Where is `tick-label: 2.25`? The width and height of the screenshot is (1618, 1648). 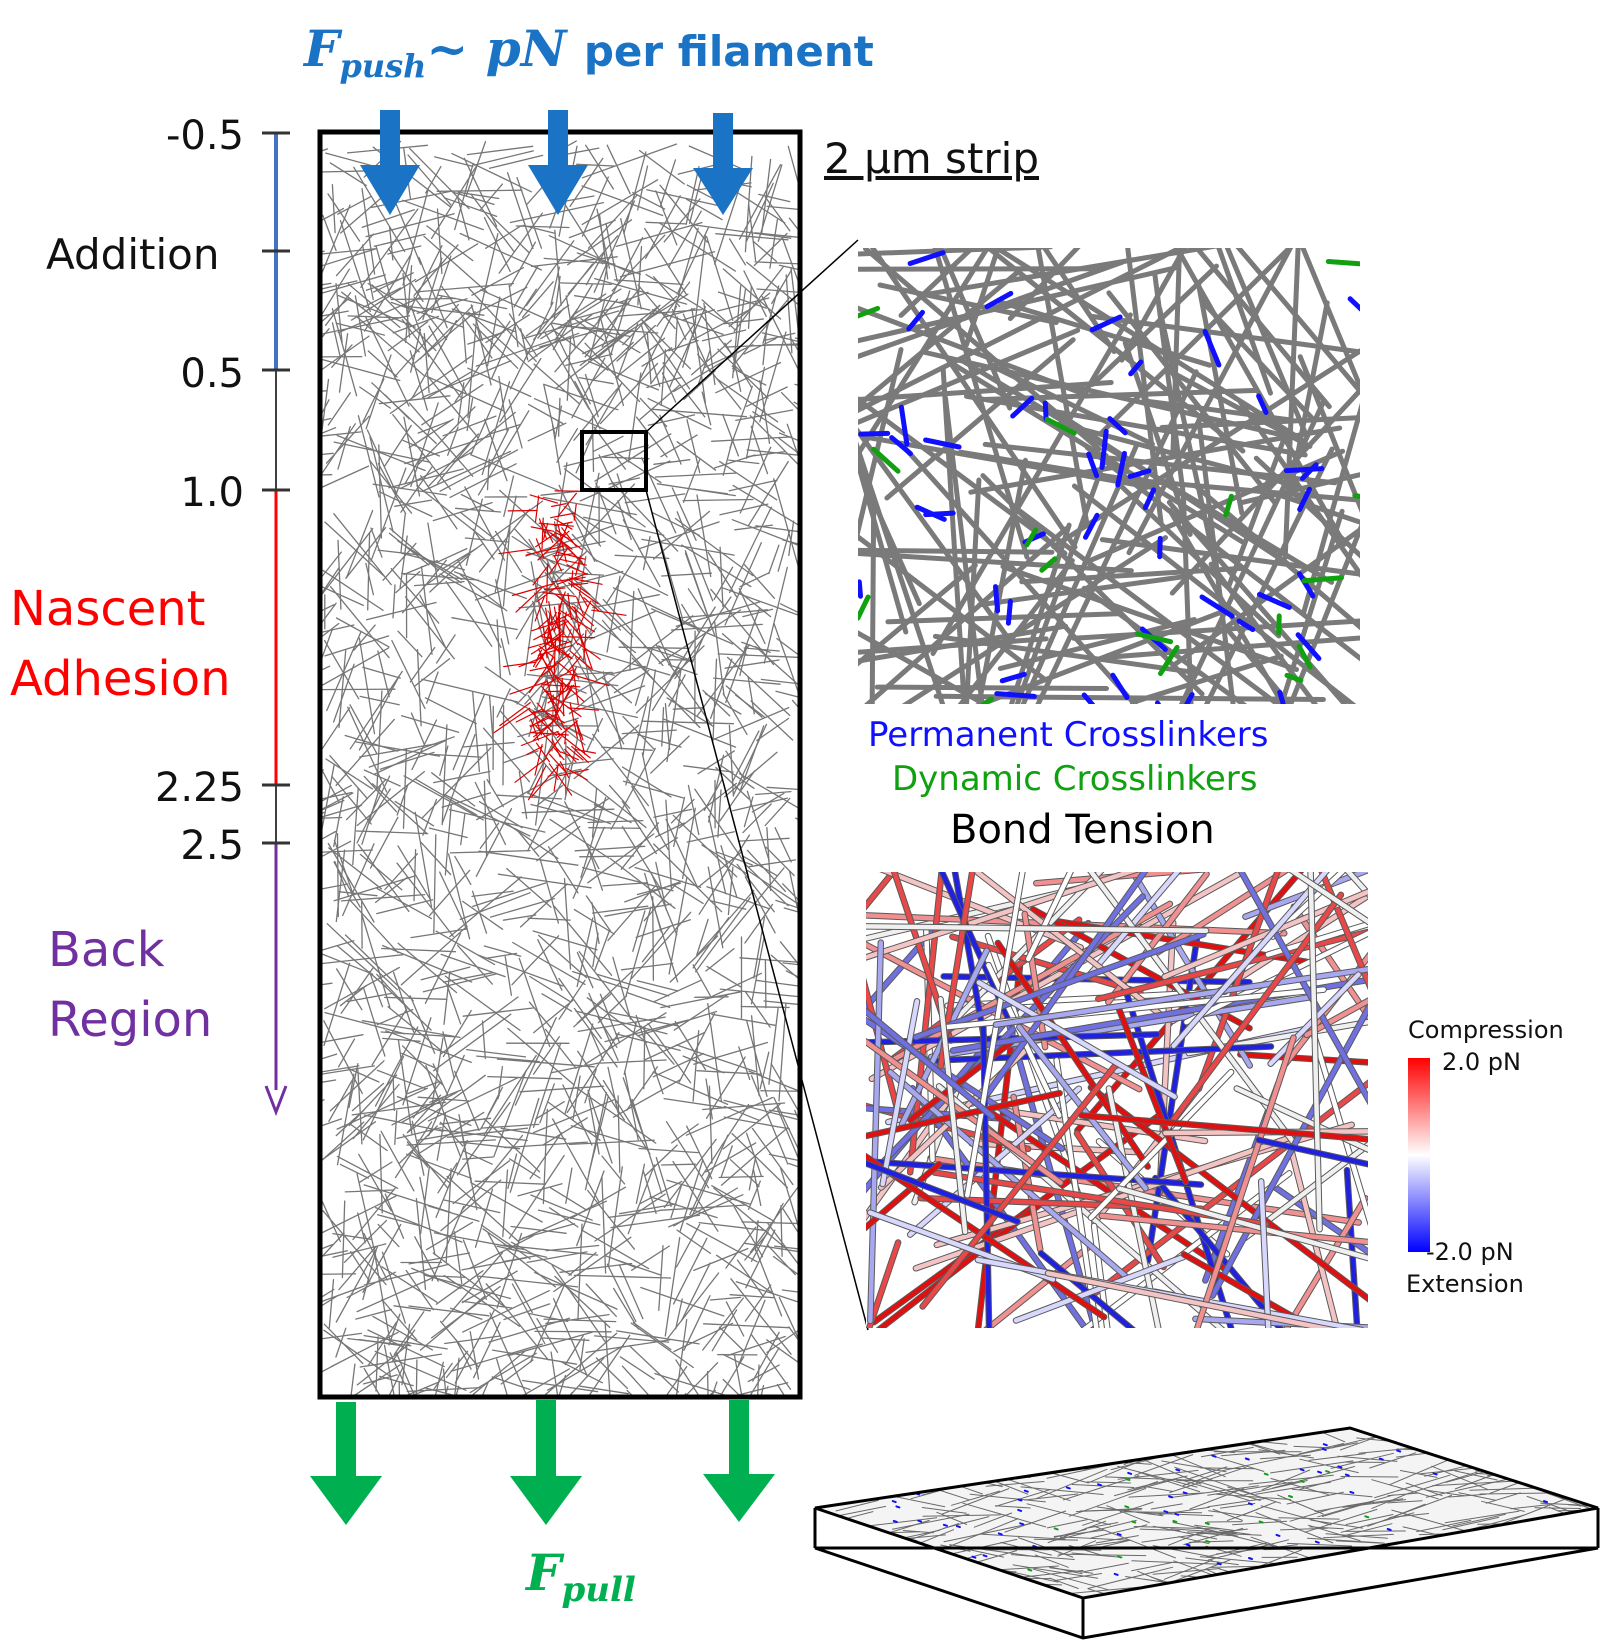 tick-label: 2.25 is located at coordinates (199, 788).